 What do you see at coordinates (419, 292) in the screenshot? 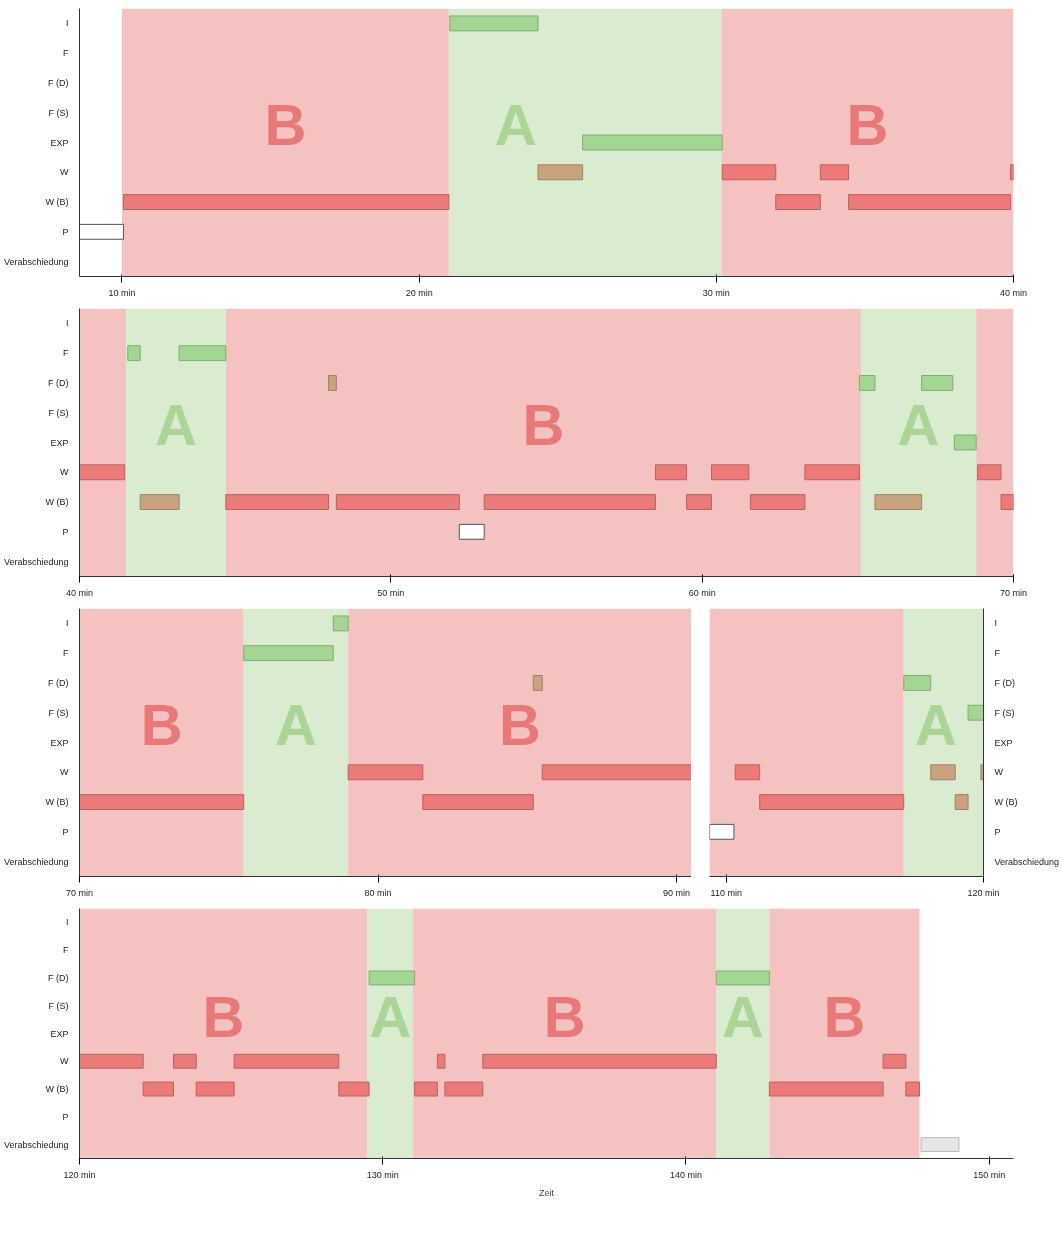
I see `x-tick-label: 20 min` at bounding box center [419, 292].